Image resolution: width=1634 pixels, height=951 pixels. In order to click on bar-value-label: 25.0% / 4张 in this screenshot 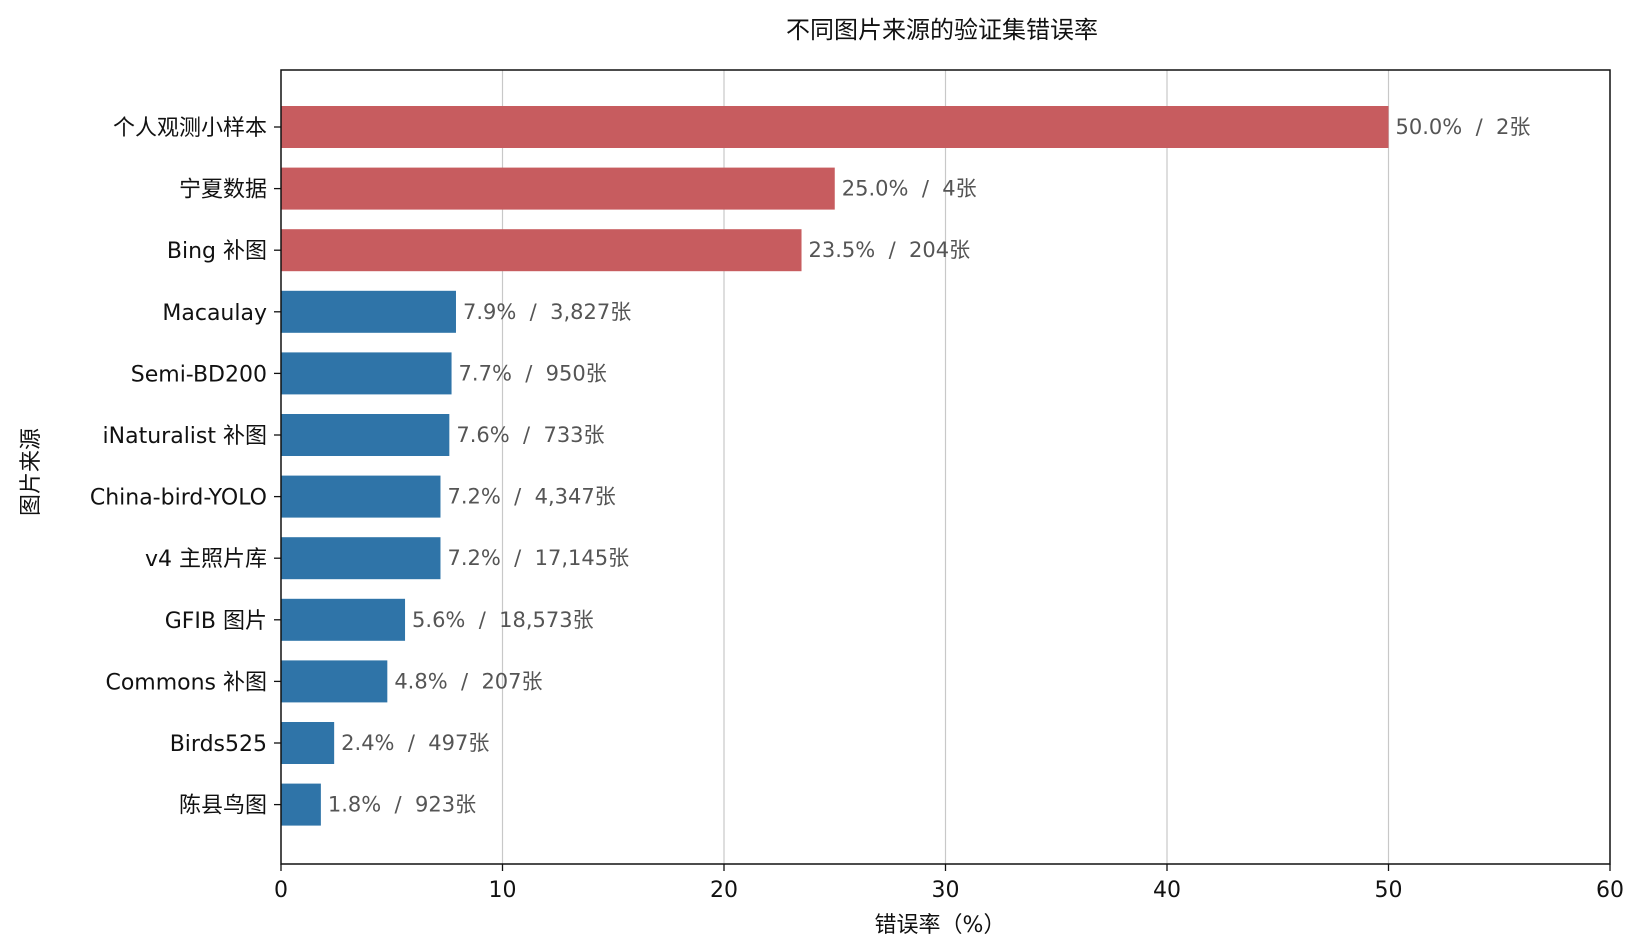, I will do `click(909, 189)`.